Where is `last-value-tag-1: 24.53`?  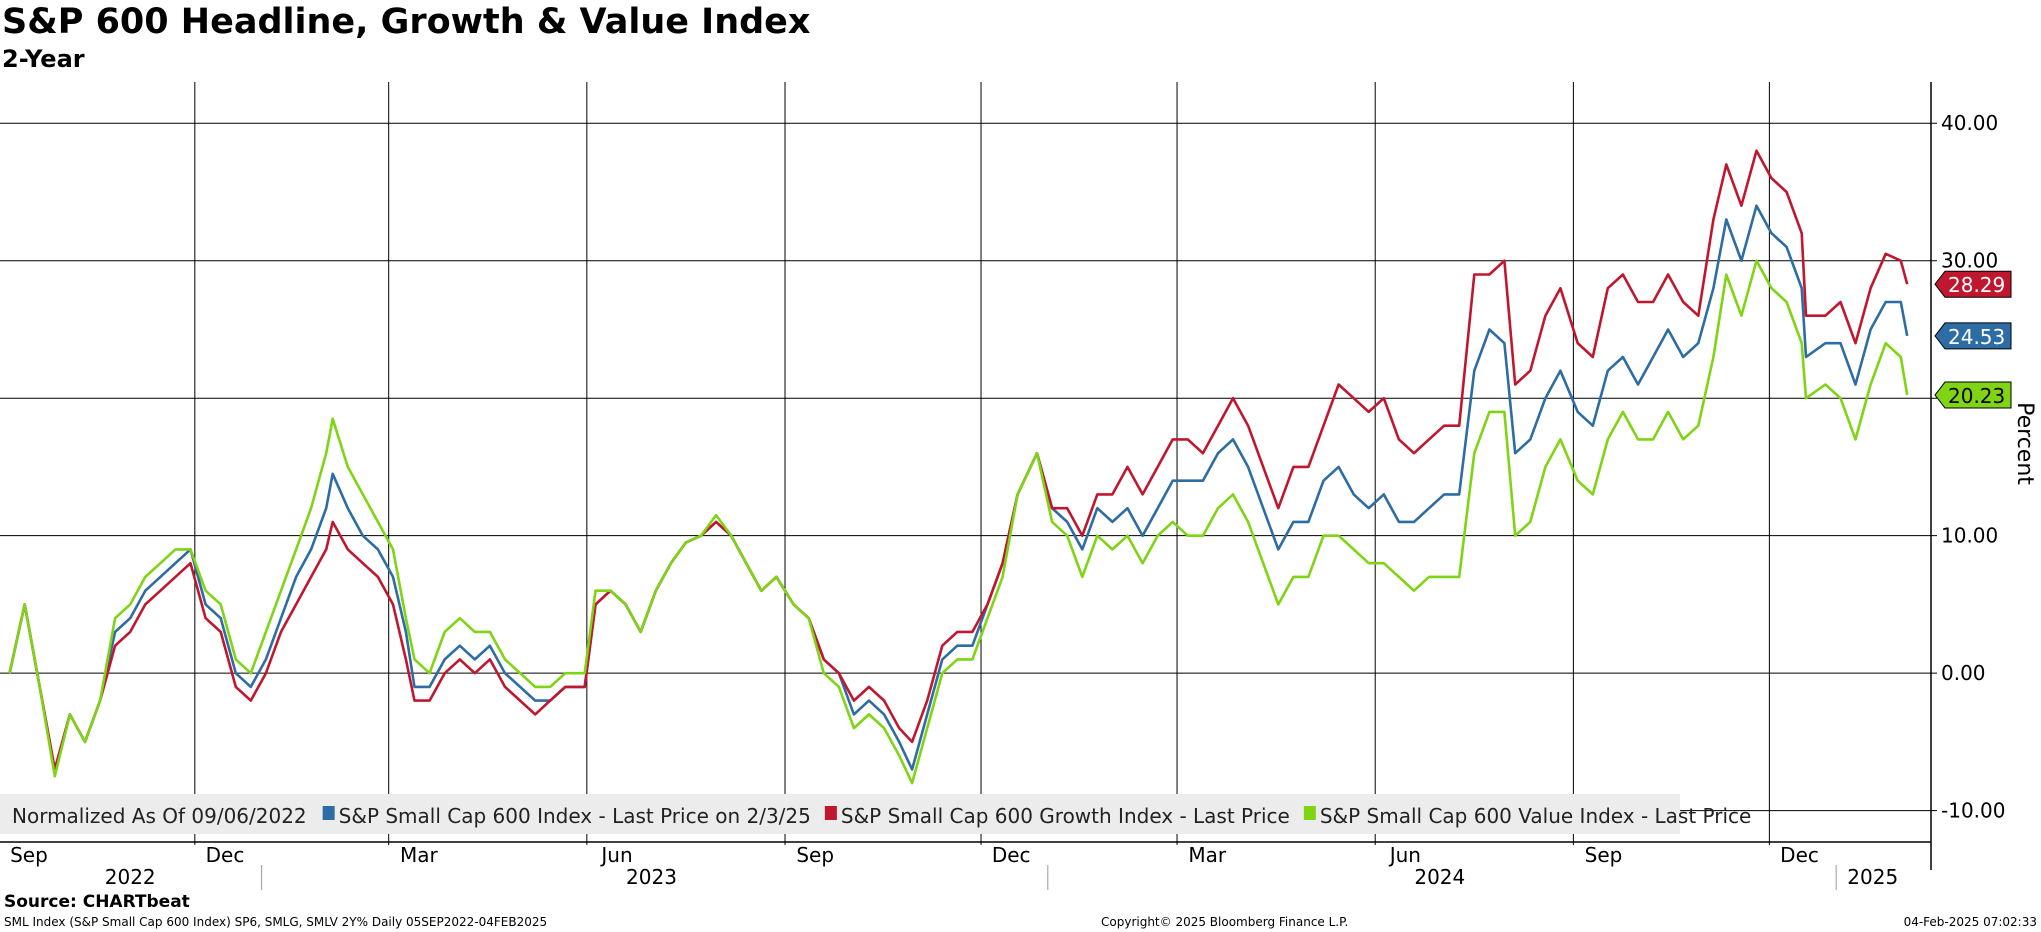 last-value-tag-1: 24.53 is located at coordinates (1973, 336).